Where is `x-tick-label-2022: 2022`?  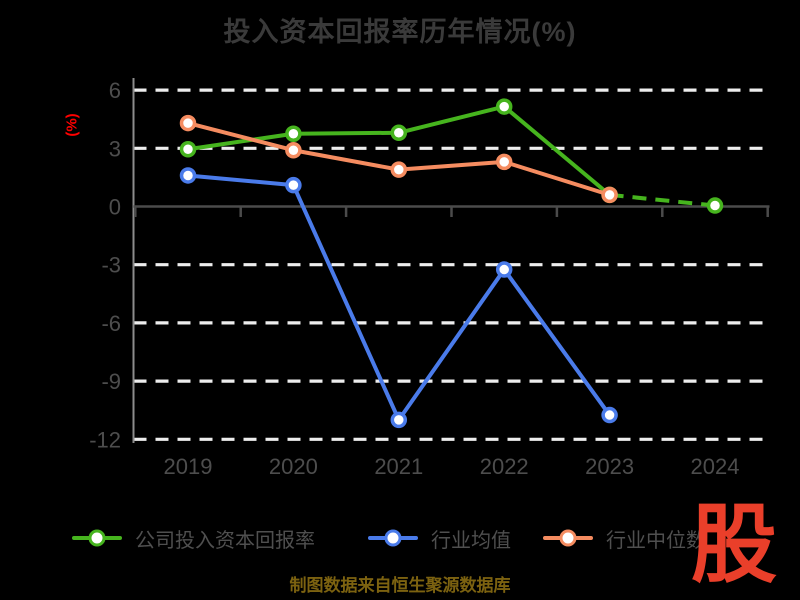 x-tick-label-2022: 2022 is located at coordinates (504, 466).